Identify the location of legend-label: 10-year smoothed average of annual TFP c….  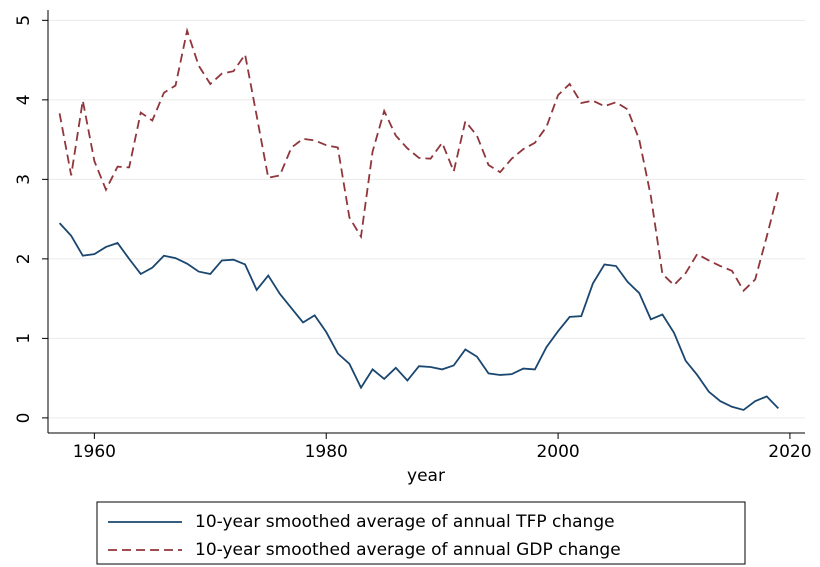
(405, 522).